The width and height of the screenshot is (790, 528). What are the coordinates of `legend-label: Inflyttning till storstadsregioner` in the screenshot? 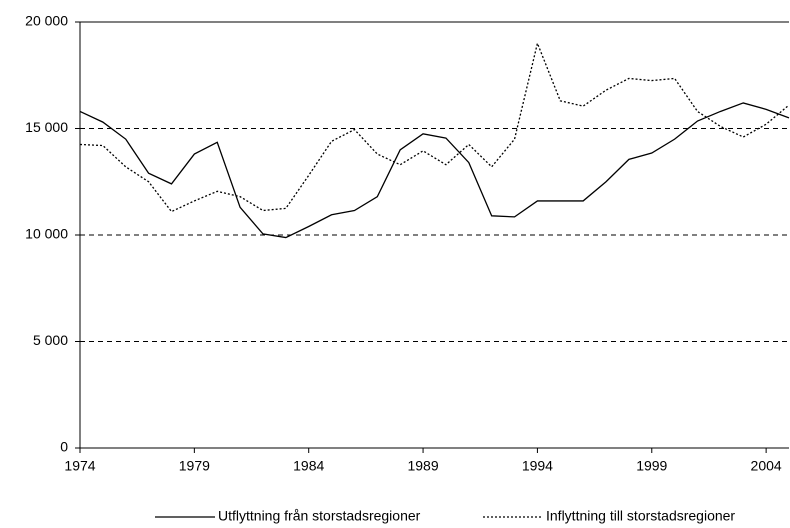 It's located at (640, 516).